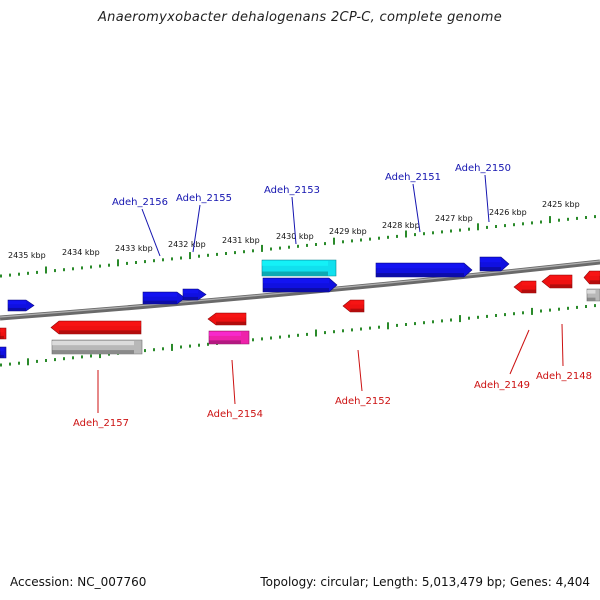 This screenshot has width=600, height=600. I want to click on gene-label: Adeh_2154, so click(235, 414).